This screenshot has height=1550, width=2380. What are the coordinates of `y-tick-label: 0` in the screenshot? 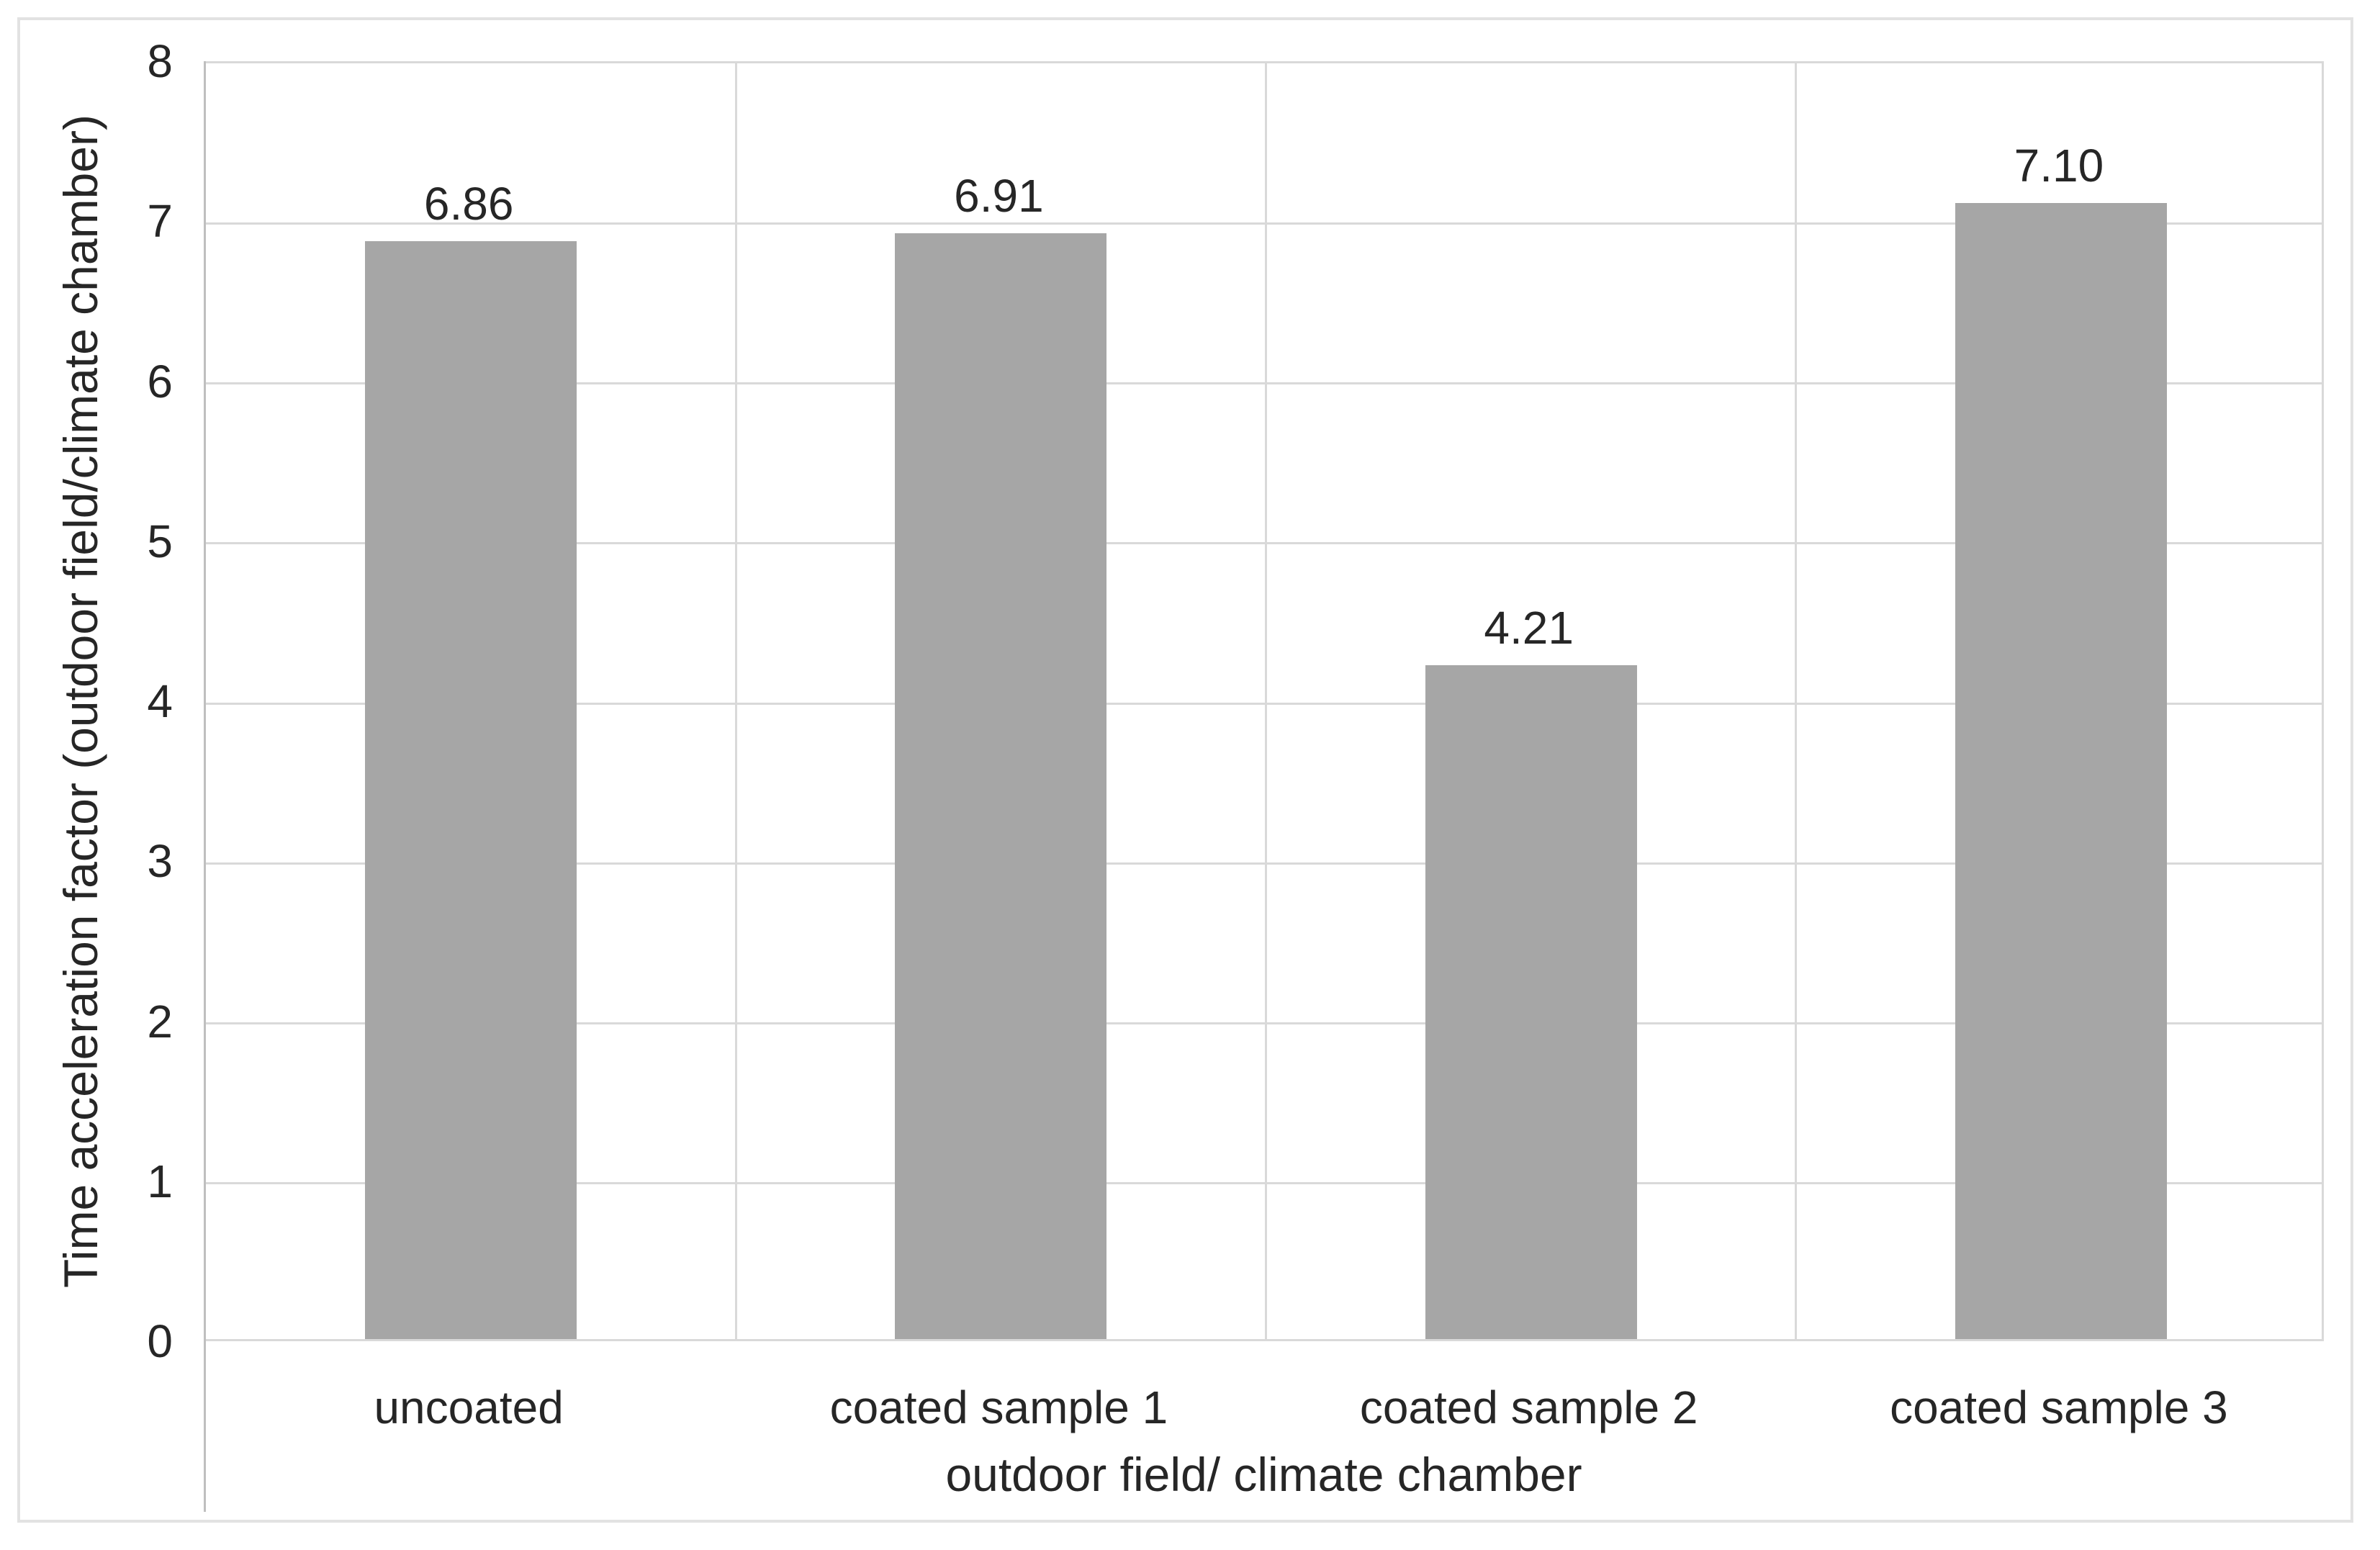 It's located at (160, 1341).